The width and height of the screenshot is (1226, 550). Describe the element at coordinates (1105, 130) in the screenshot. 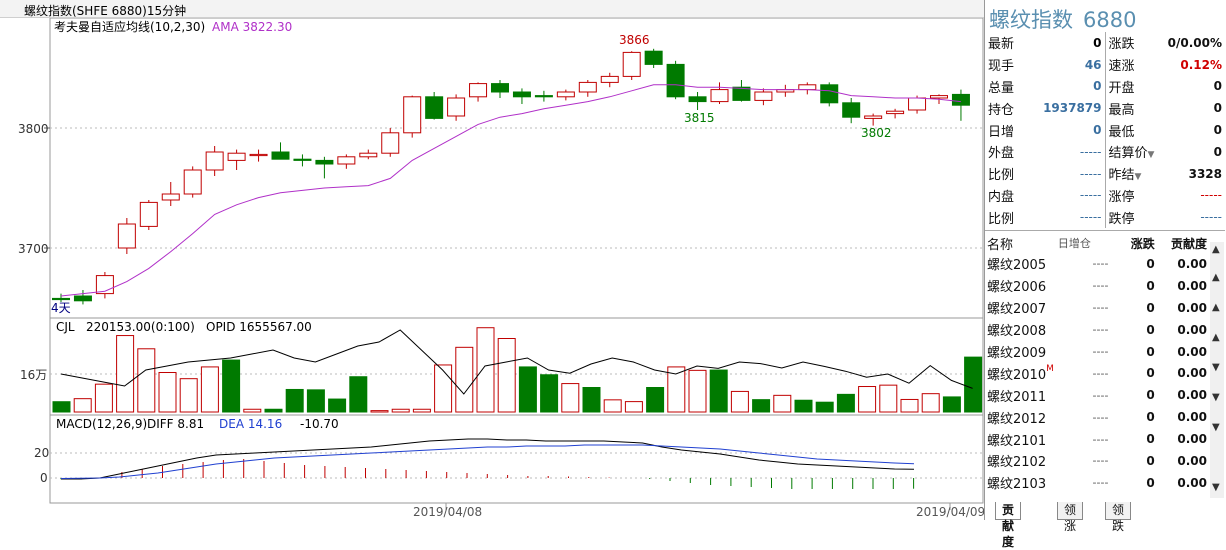

I see `quote-row: 日增 0 最低 0` at that location.